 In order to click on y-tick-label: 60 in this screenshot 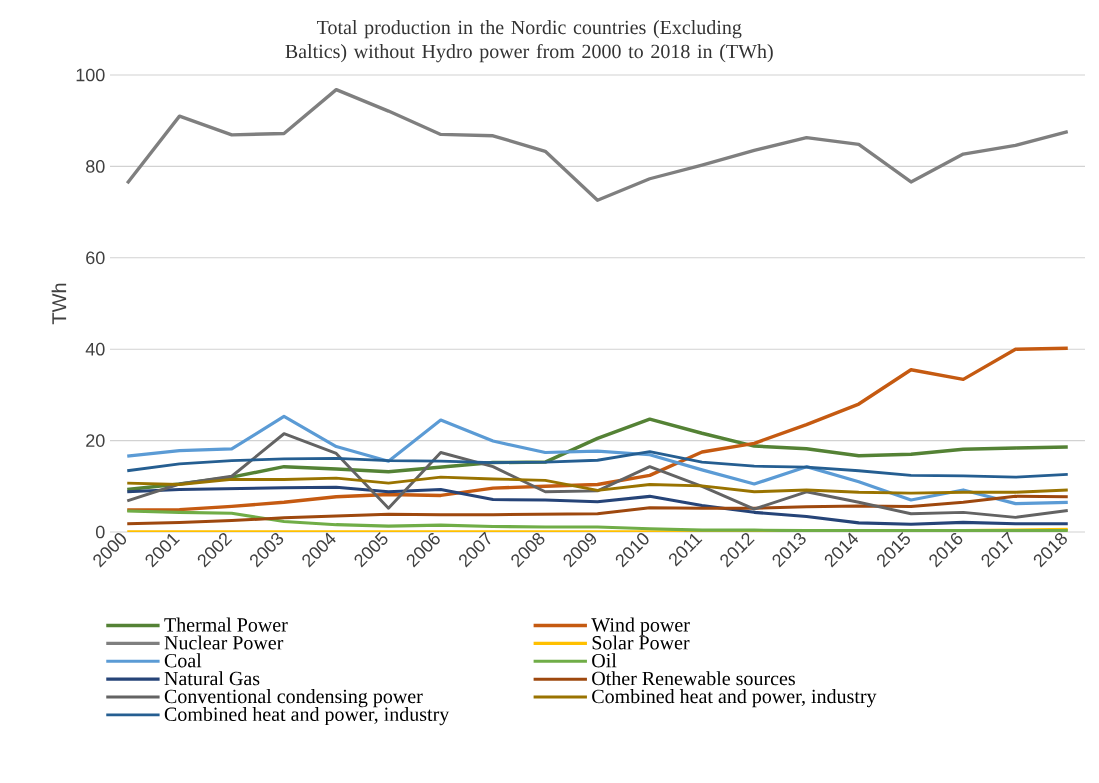, I will do `click(95, 258)`.